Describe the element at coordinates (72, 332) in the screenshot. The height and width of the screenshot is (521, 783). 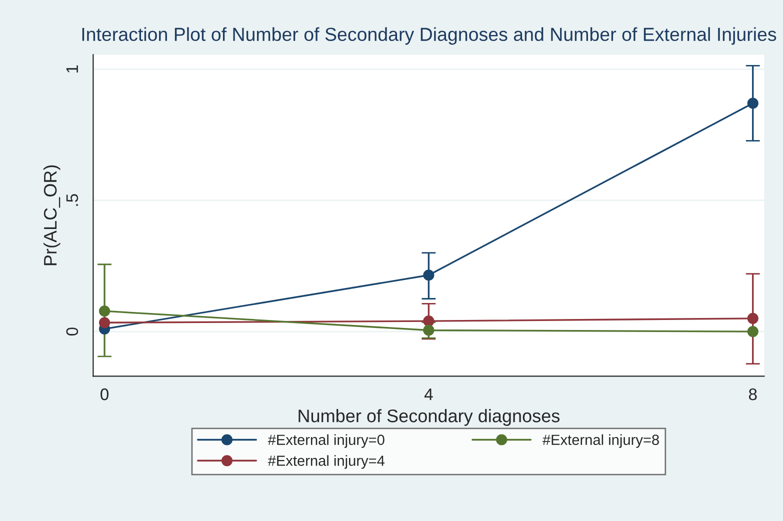
I see `y-tick-label: 0` at that location.